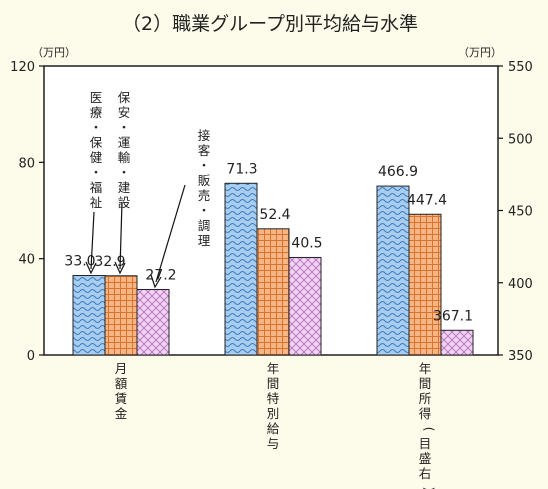 The image size is (548, 489). I want to click on right-tick-label: 400, so click(520, 284).